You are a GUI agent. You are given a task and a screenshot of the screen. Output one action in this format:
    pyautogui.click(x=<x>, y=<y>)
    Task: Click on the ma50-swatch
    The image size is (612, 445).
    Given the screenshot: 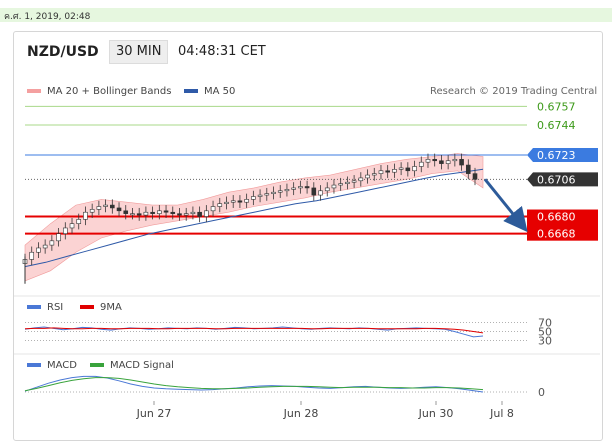 What is the action you would take?
    pyautogui.click(x=191, y=91)
    